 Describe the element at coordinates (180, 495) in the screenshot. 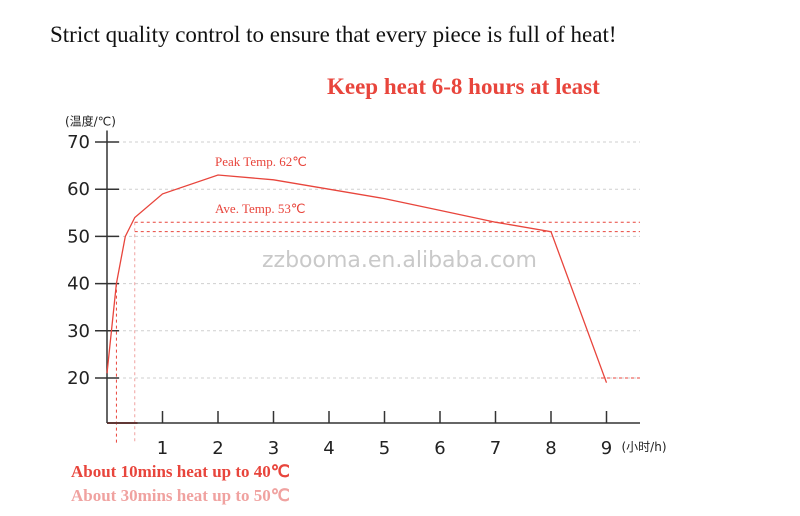

I see `note-heat-50: About 30mins heat up to 50℃` at that location.